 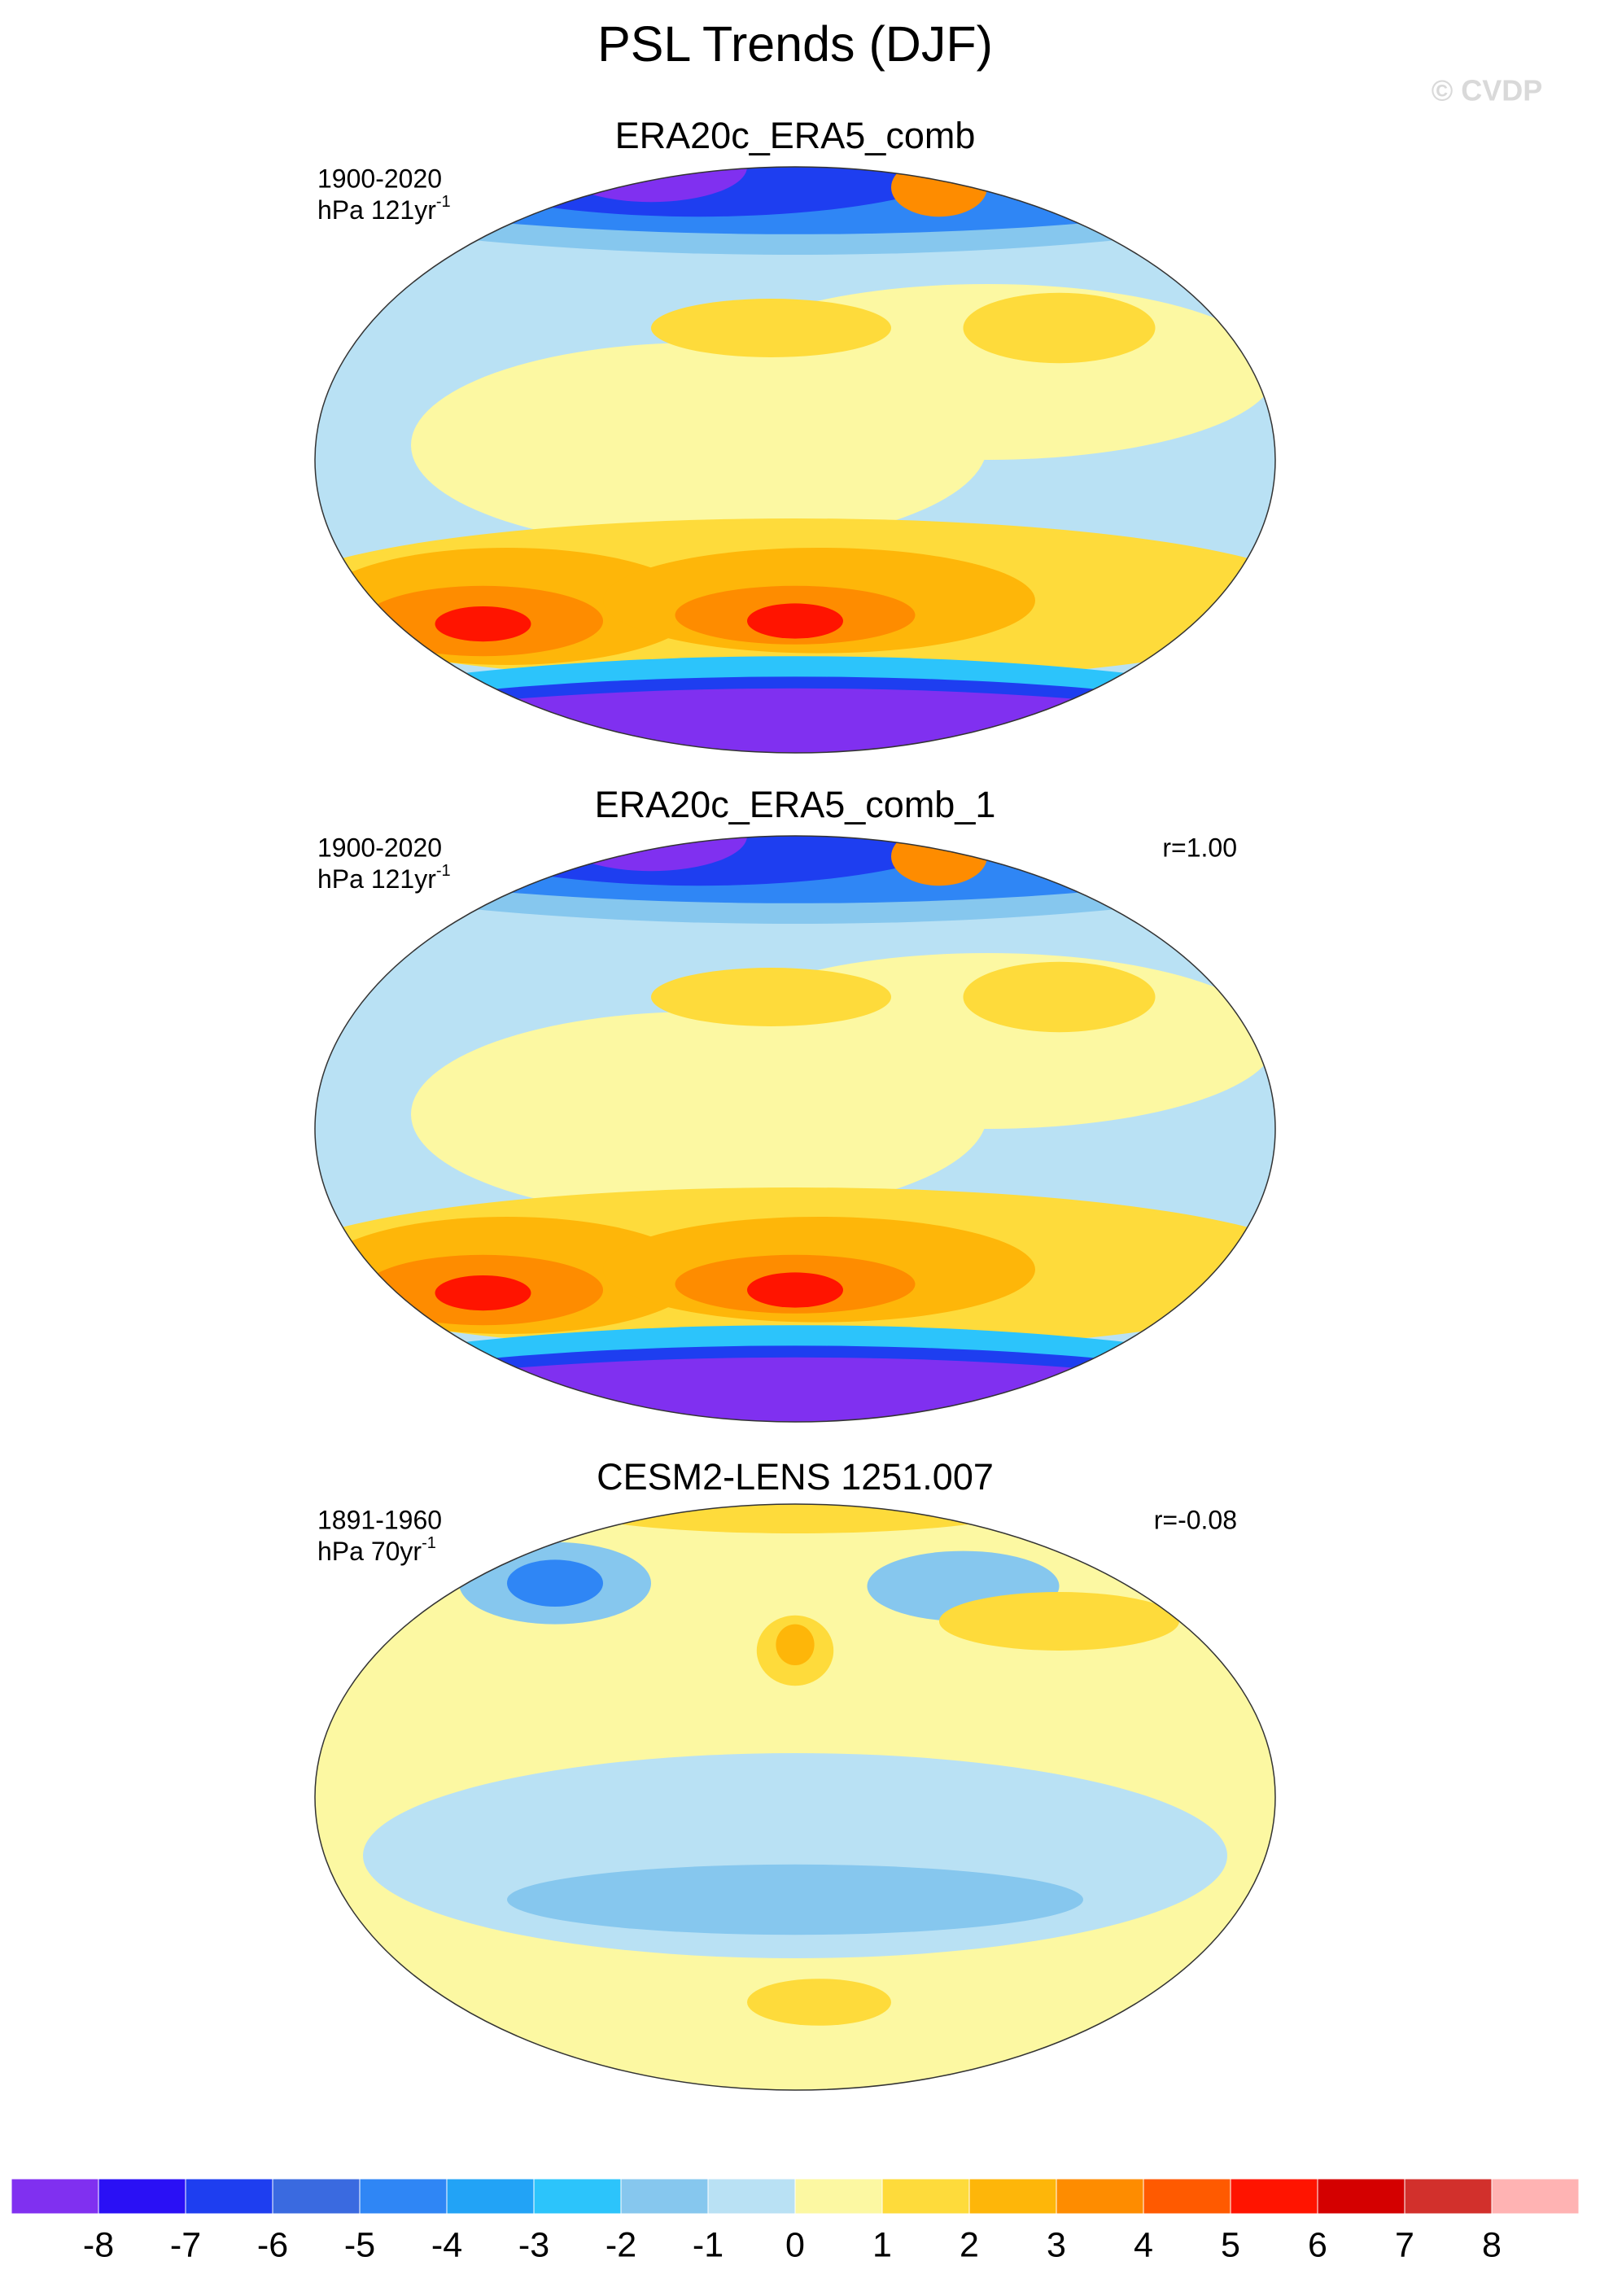 What do you see at coordinates (796, 805) in the screenshot?
I see `panel-title: ERA20c_ERA5_comb_1` at bounding box center [796, 805].